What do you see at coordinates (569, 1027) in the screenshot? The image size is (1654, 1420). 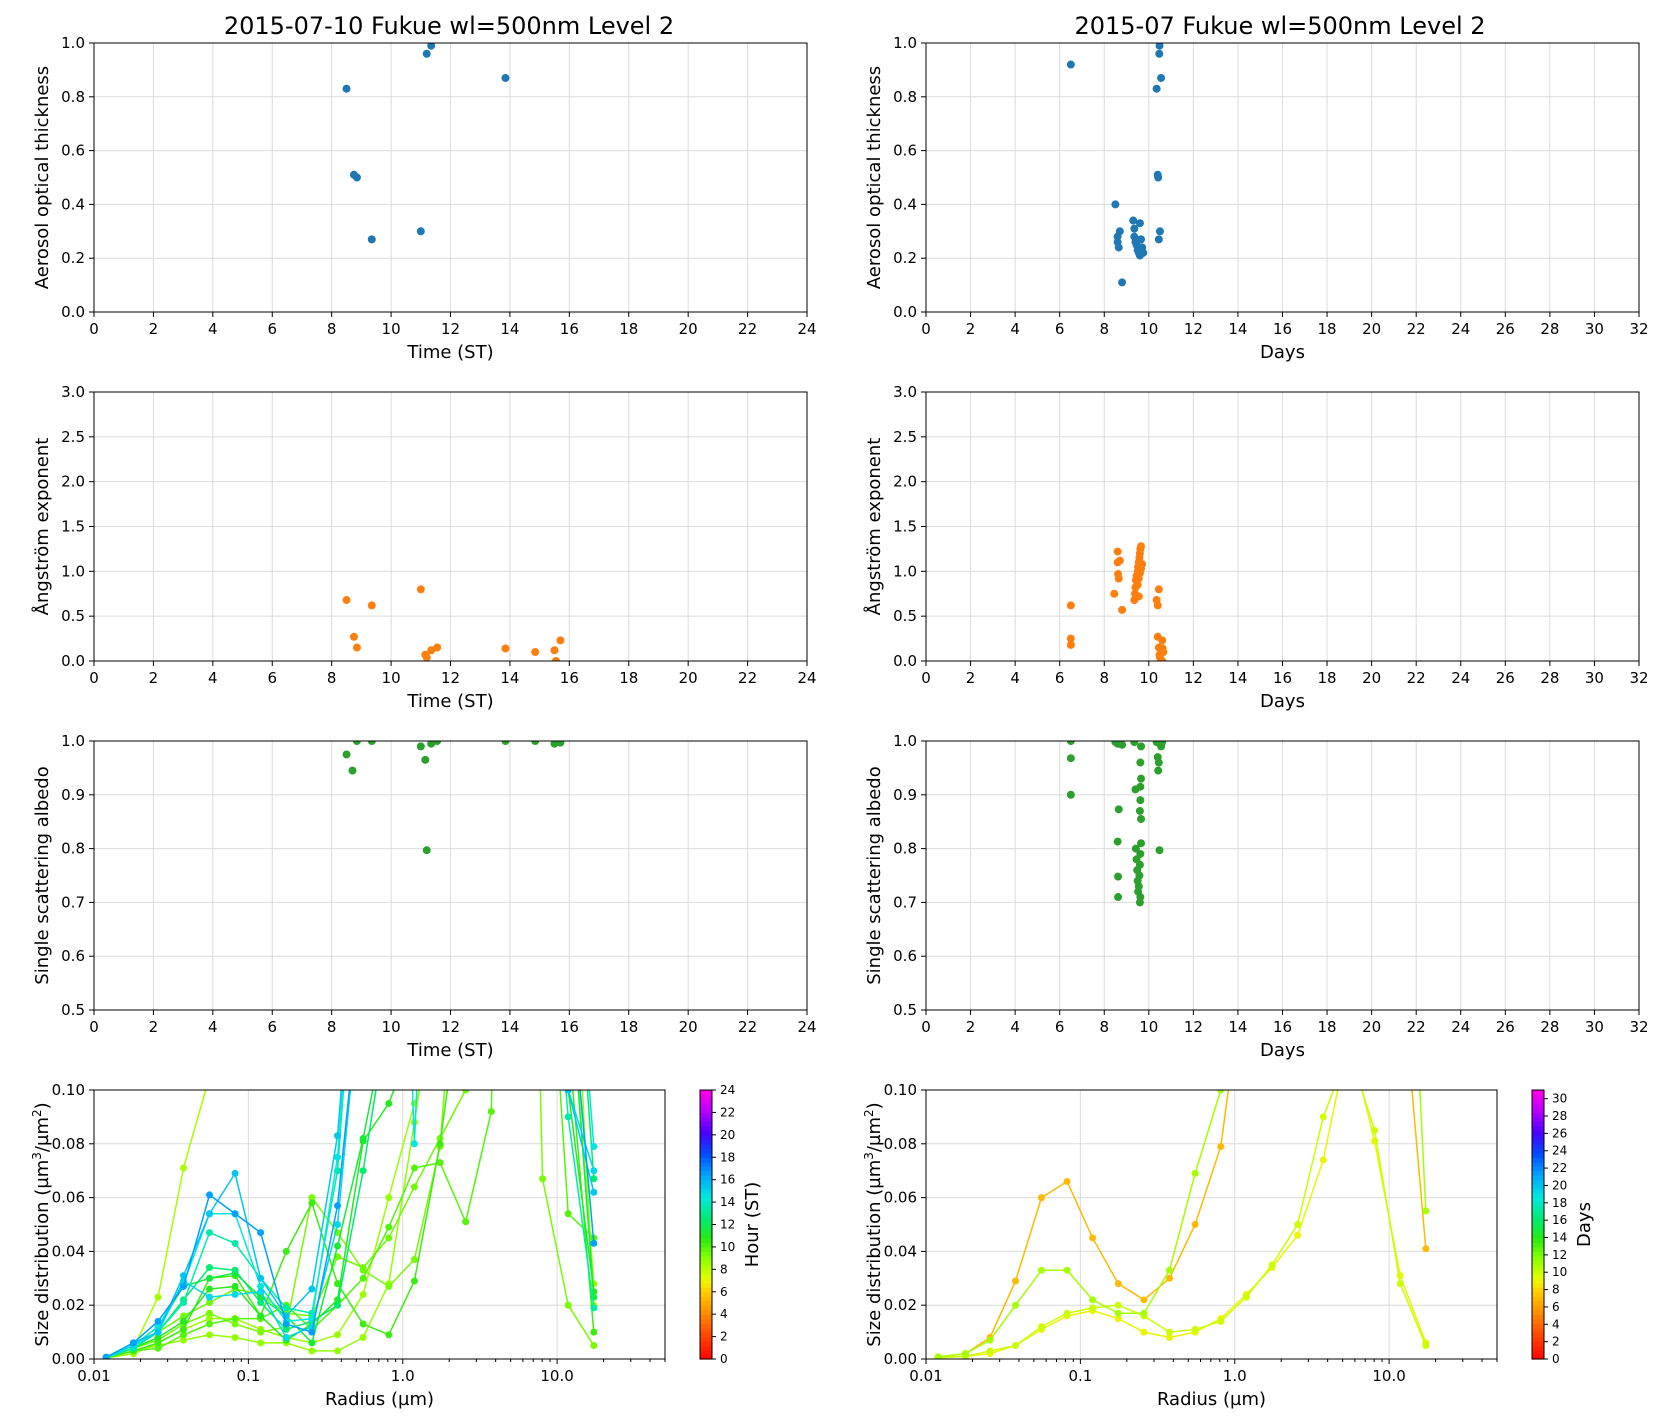 I see `x-tick-label: 16` at bounding box center [569, 1027].